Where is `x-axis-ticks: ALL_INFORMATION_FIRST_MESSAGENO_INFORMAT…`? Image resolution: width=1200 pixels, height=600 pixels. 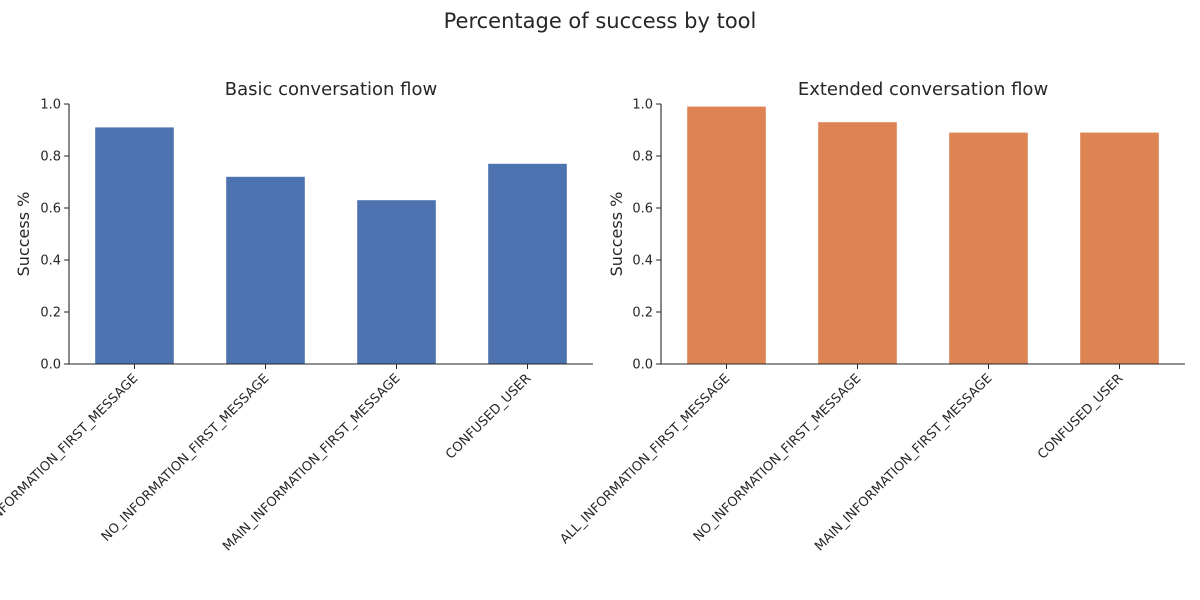
x-axis-ticks: ALL_INFORMATION_FIRST_MESSAGENO_INFORMAT… is located at coordinates (267, 459).